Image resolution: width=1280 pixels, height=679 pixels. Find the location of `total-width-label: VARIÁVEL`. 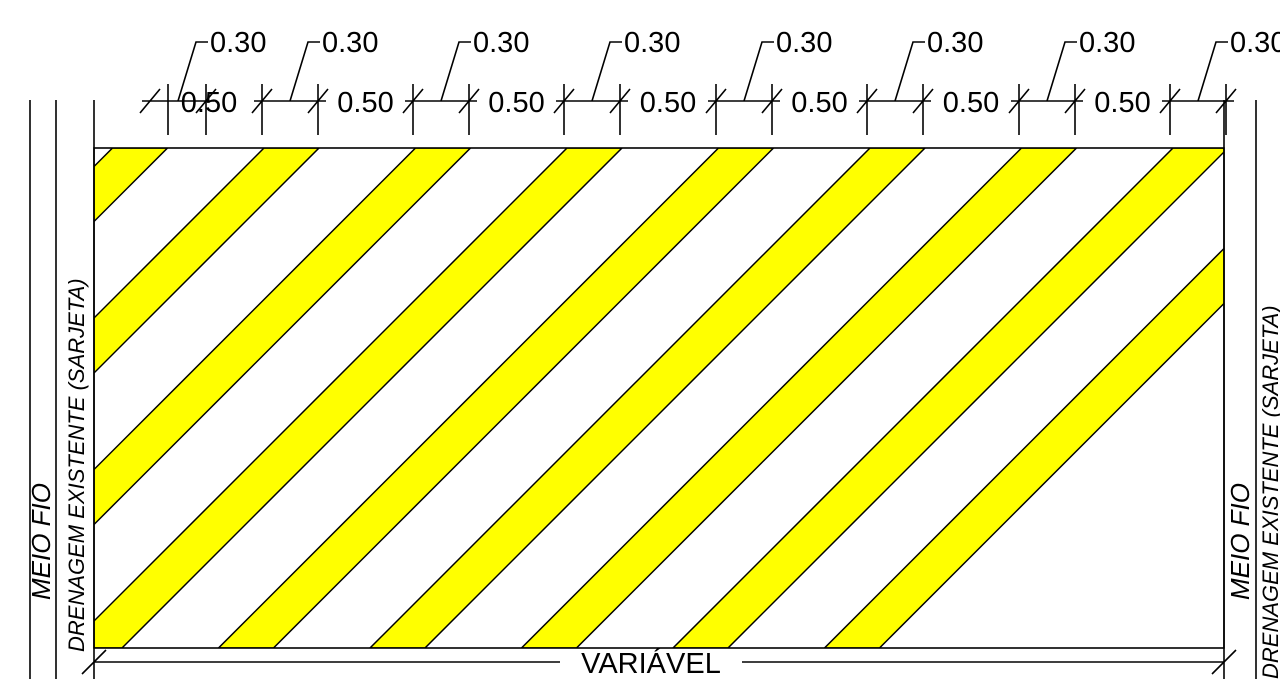

total-width-label: VARIÁVEL is located at coordinates (651, 663).